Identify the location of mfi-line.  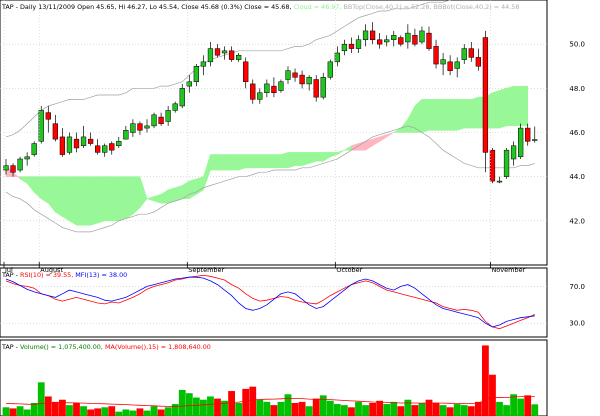
(270, 302).